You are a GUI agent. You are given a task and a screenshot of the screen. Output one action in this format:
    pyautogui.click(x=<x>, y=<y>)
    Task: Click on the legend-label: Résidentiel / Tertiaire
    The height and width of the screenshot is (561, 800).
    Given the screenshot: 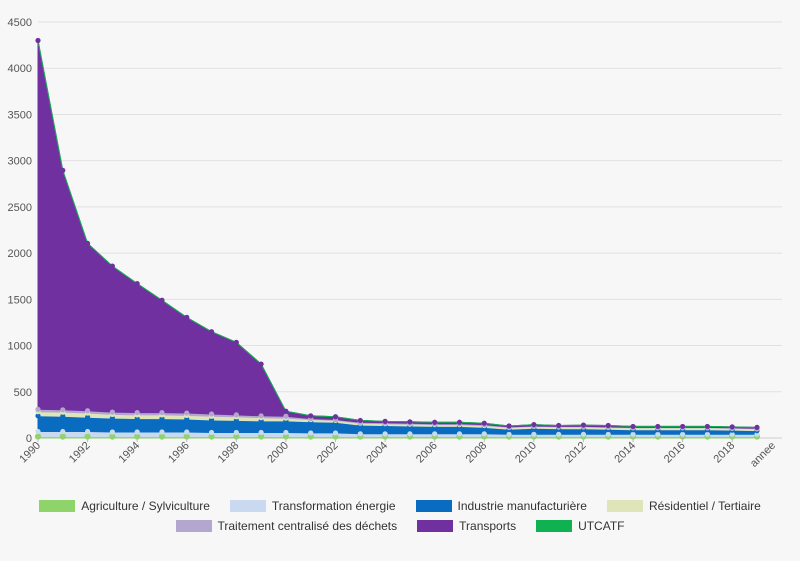 What is the action you would take?
    pyautogui.click(x=704, y=506)
    